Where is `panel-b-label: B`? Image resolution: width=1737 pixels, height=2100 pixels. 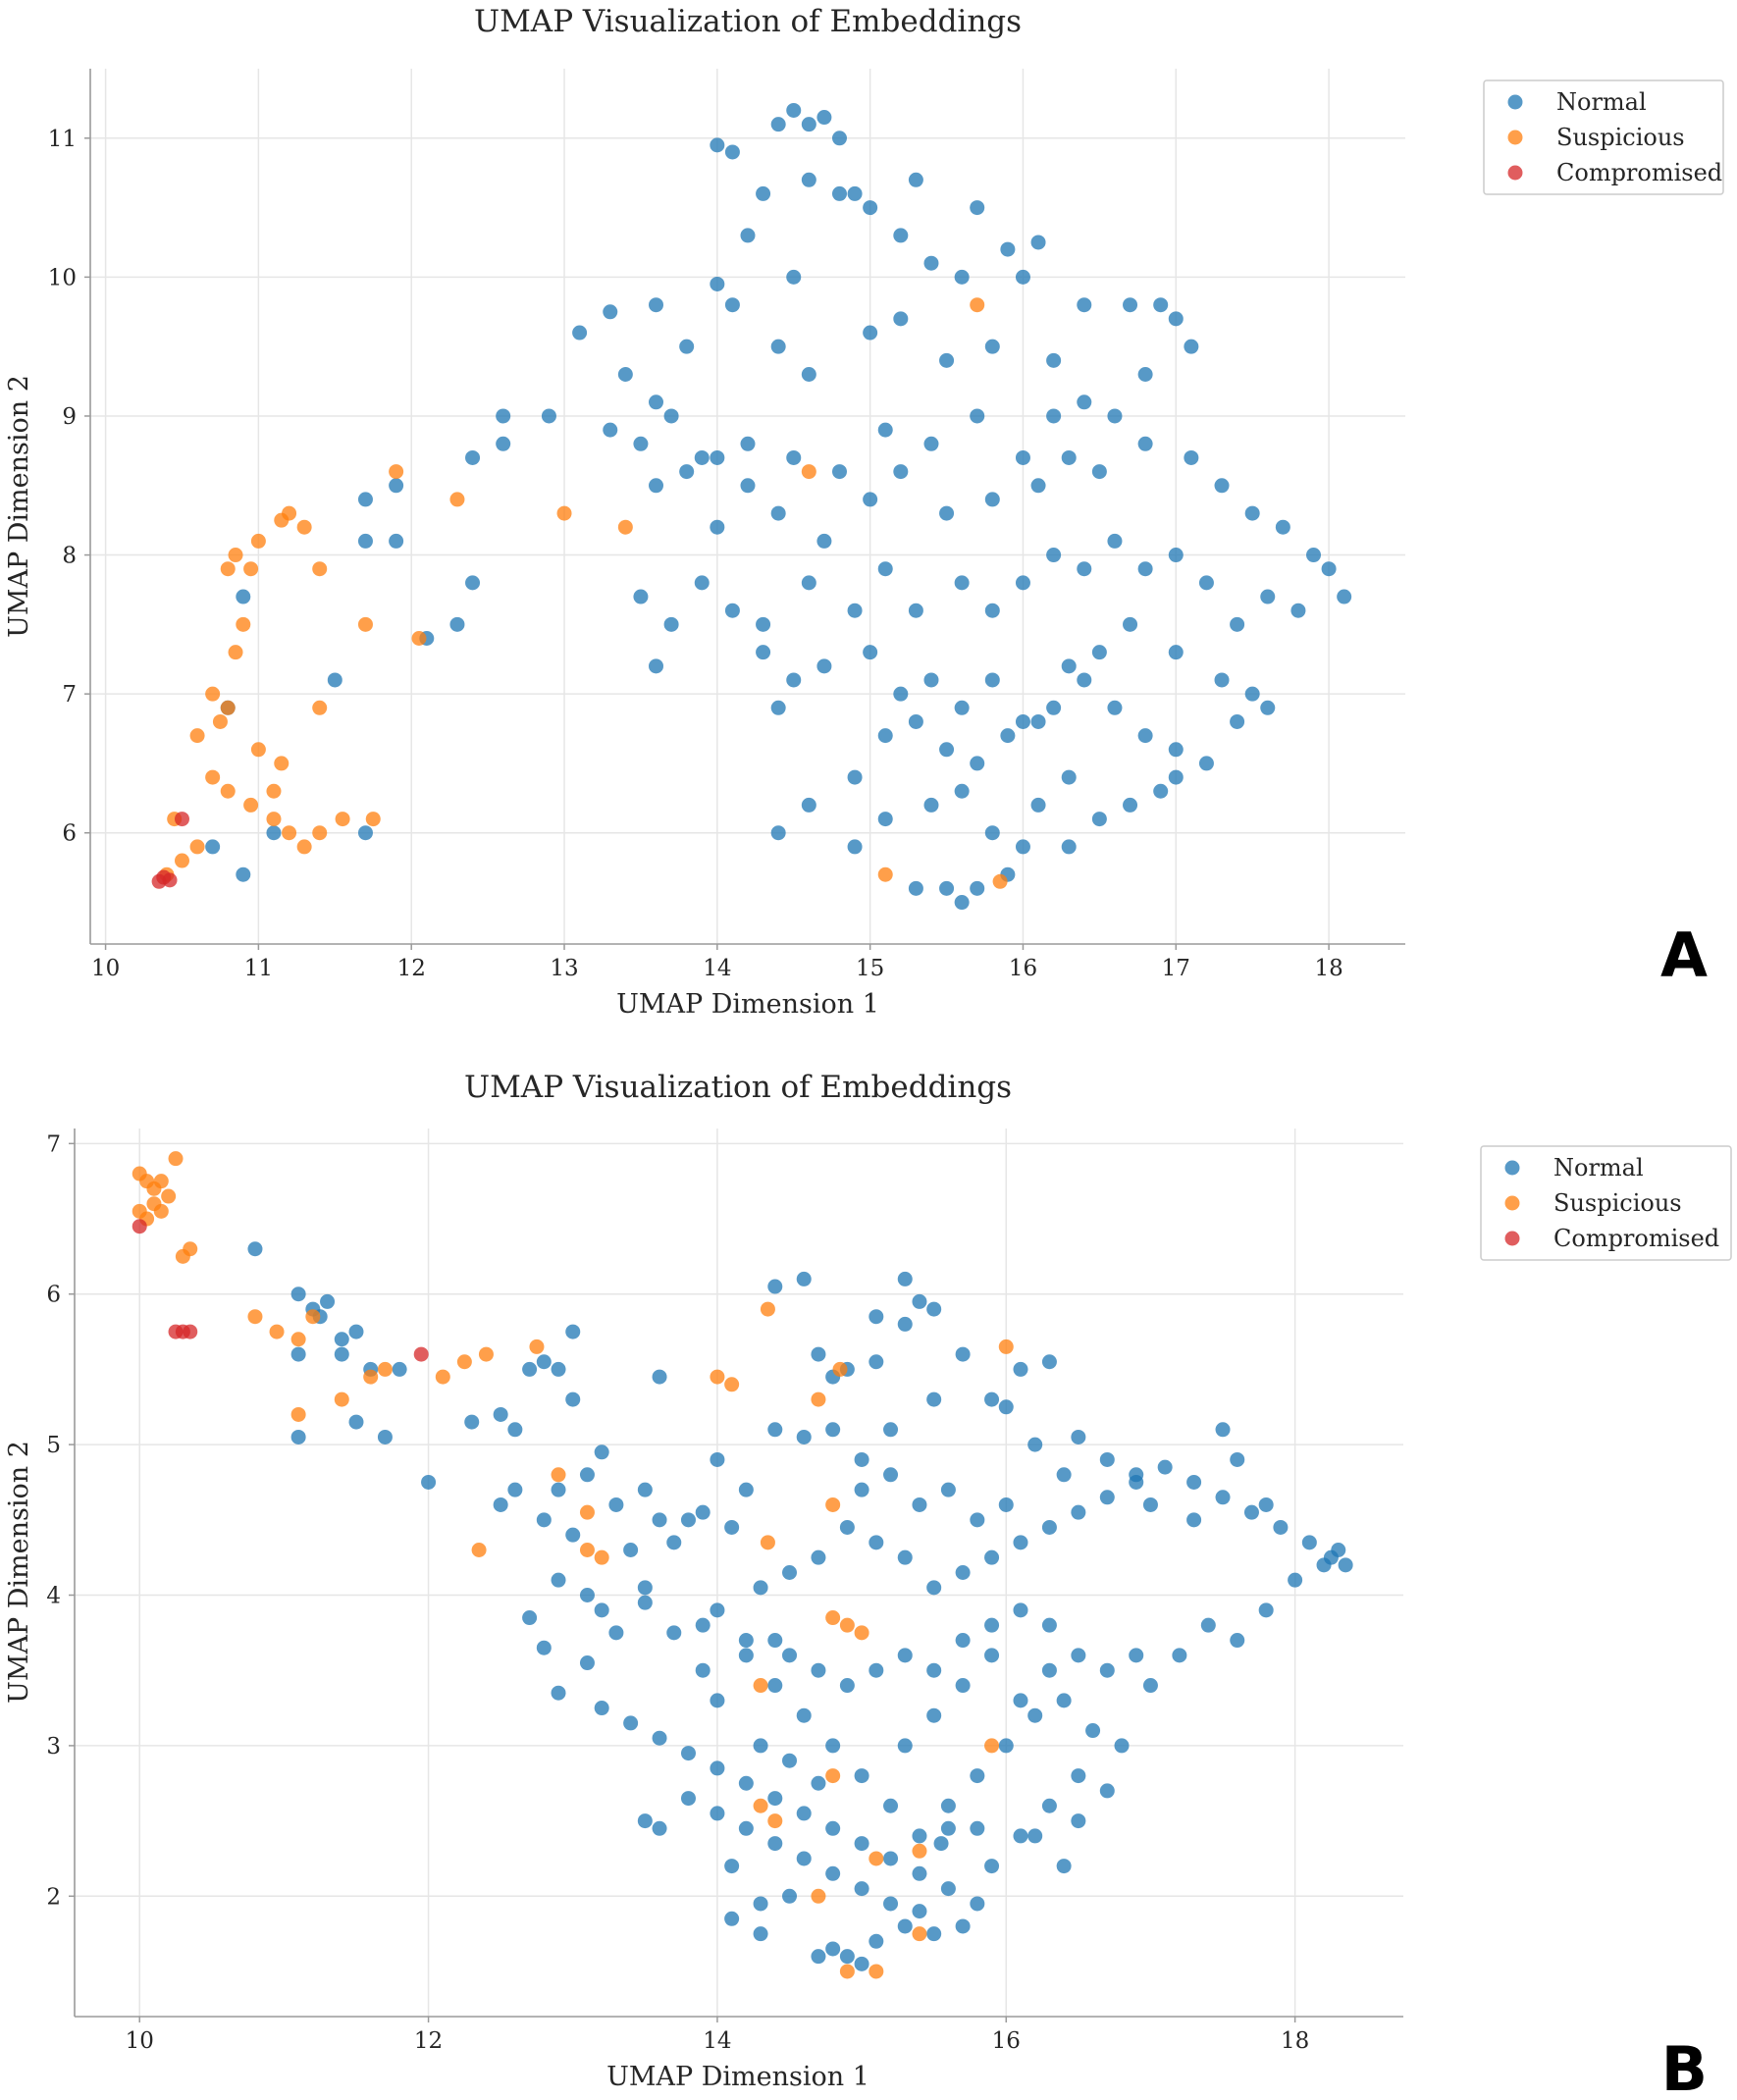
panel-b-label: B is located at coordinates (1684, 2066).